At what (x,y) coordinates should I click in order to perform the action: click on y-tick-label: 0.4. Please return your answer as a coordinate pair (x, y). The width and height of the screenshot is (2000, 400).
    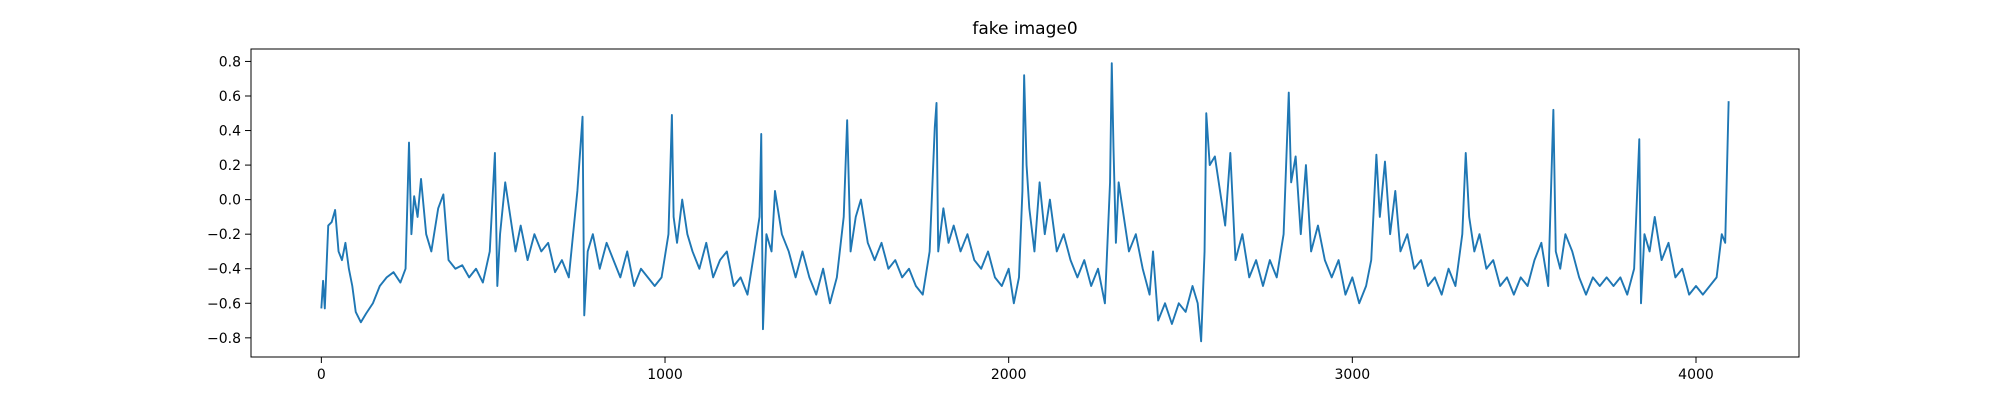
    Looking at the image, I should click on (230, 132).